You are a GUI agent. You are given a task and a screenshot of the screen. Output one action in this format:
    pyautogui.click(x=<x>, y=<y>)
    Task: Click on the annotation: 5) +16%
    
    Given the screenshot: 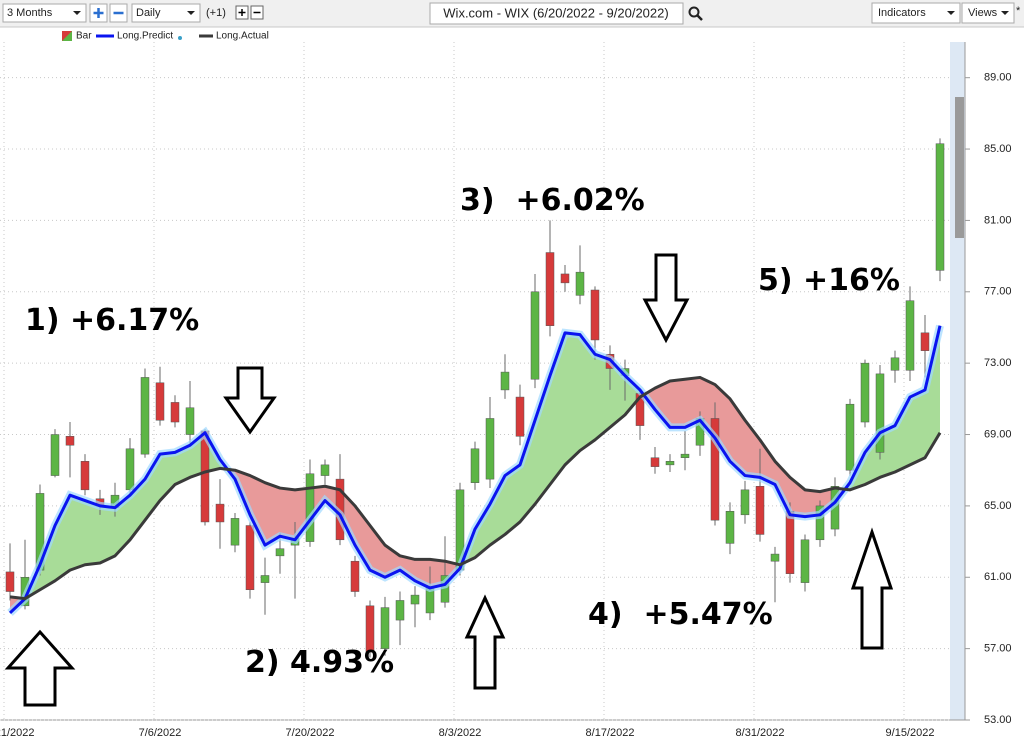 What is the action you would take?
    pyautogui.click(x=829, y=280)
    